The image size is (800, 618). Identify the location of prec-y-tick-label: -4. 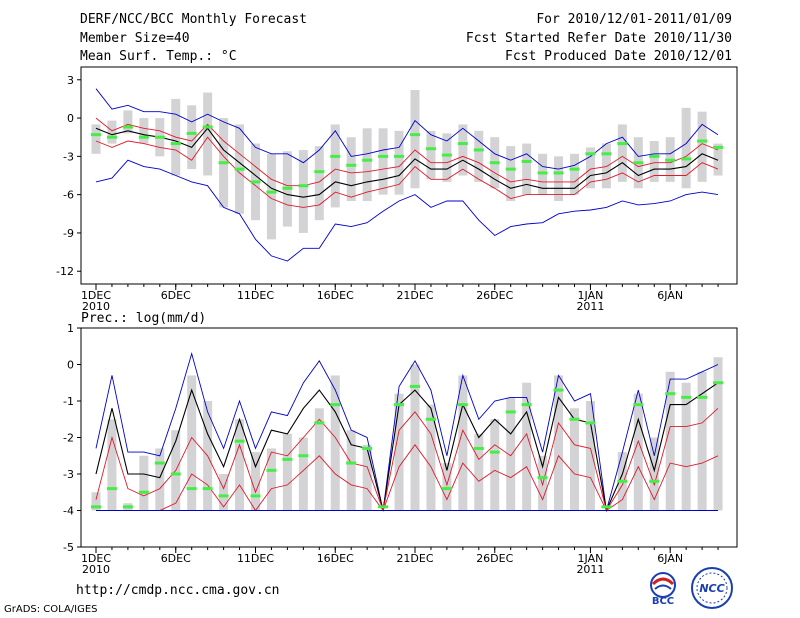
(68, 511).